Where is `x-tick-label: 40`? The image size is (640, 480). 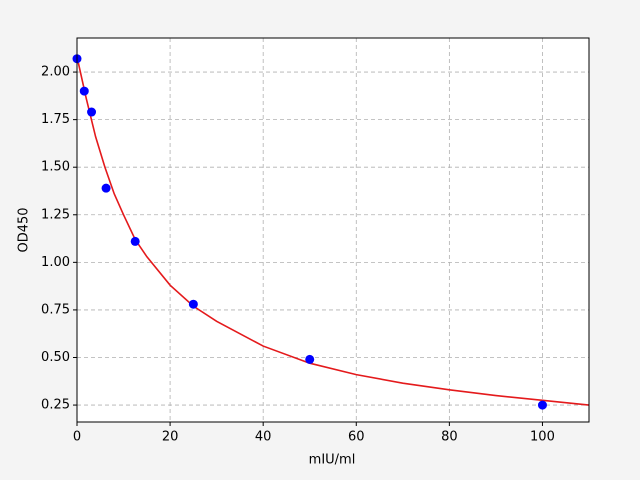 x-tick-label: 40 is located at coordinates (263, 437).